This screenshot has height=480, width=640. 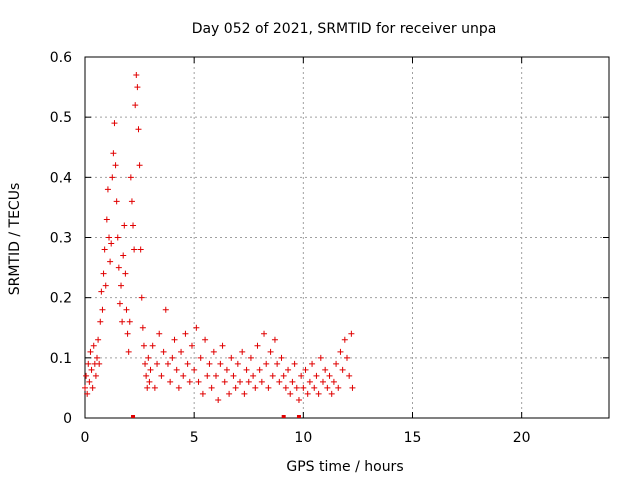 What do you see at coordinates (344, 467) in the screenshot?
I see `x-axis-label: GPS time / hours` at bounding box center [344, 467].